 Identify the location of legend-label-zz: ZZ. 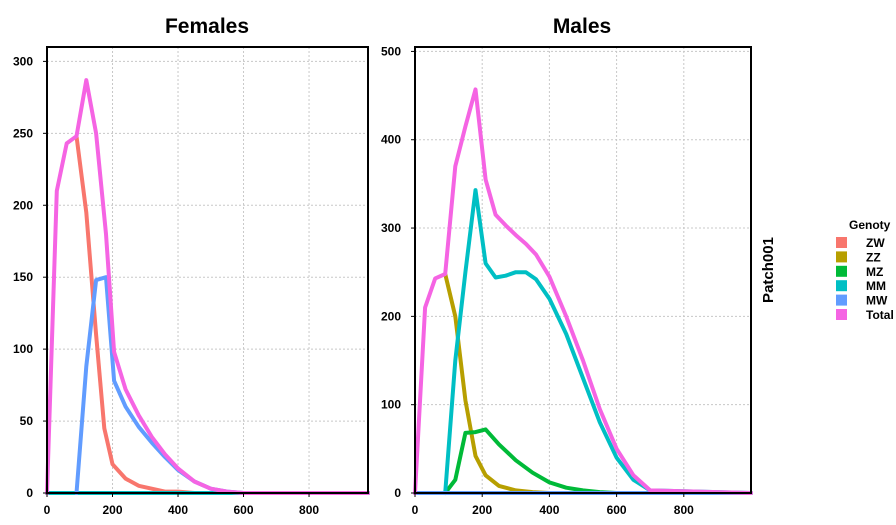
(873, 257).